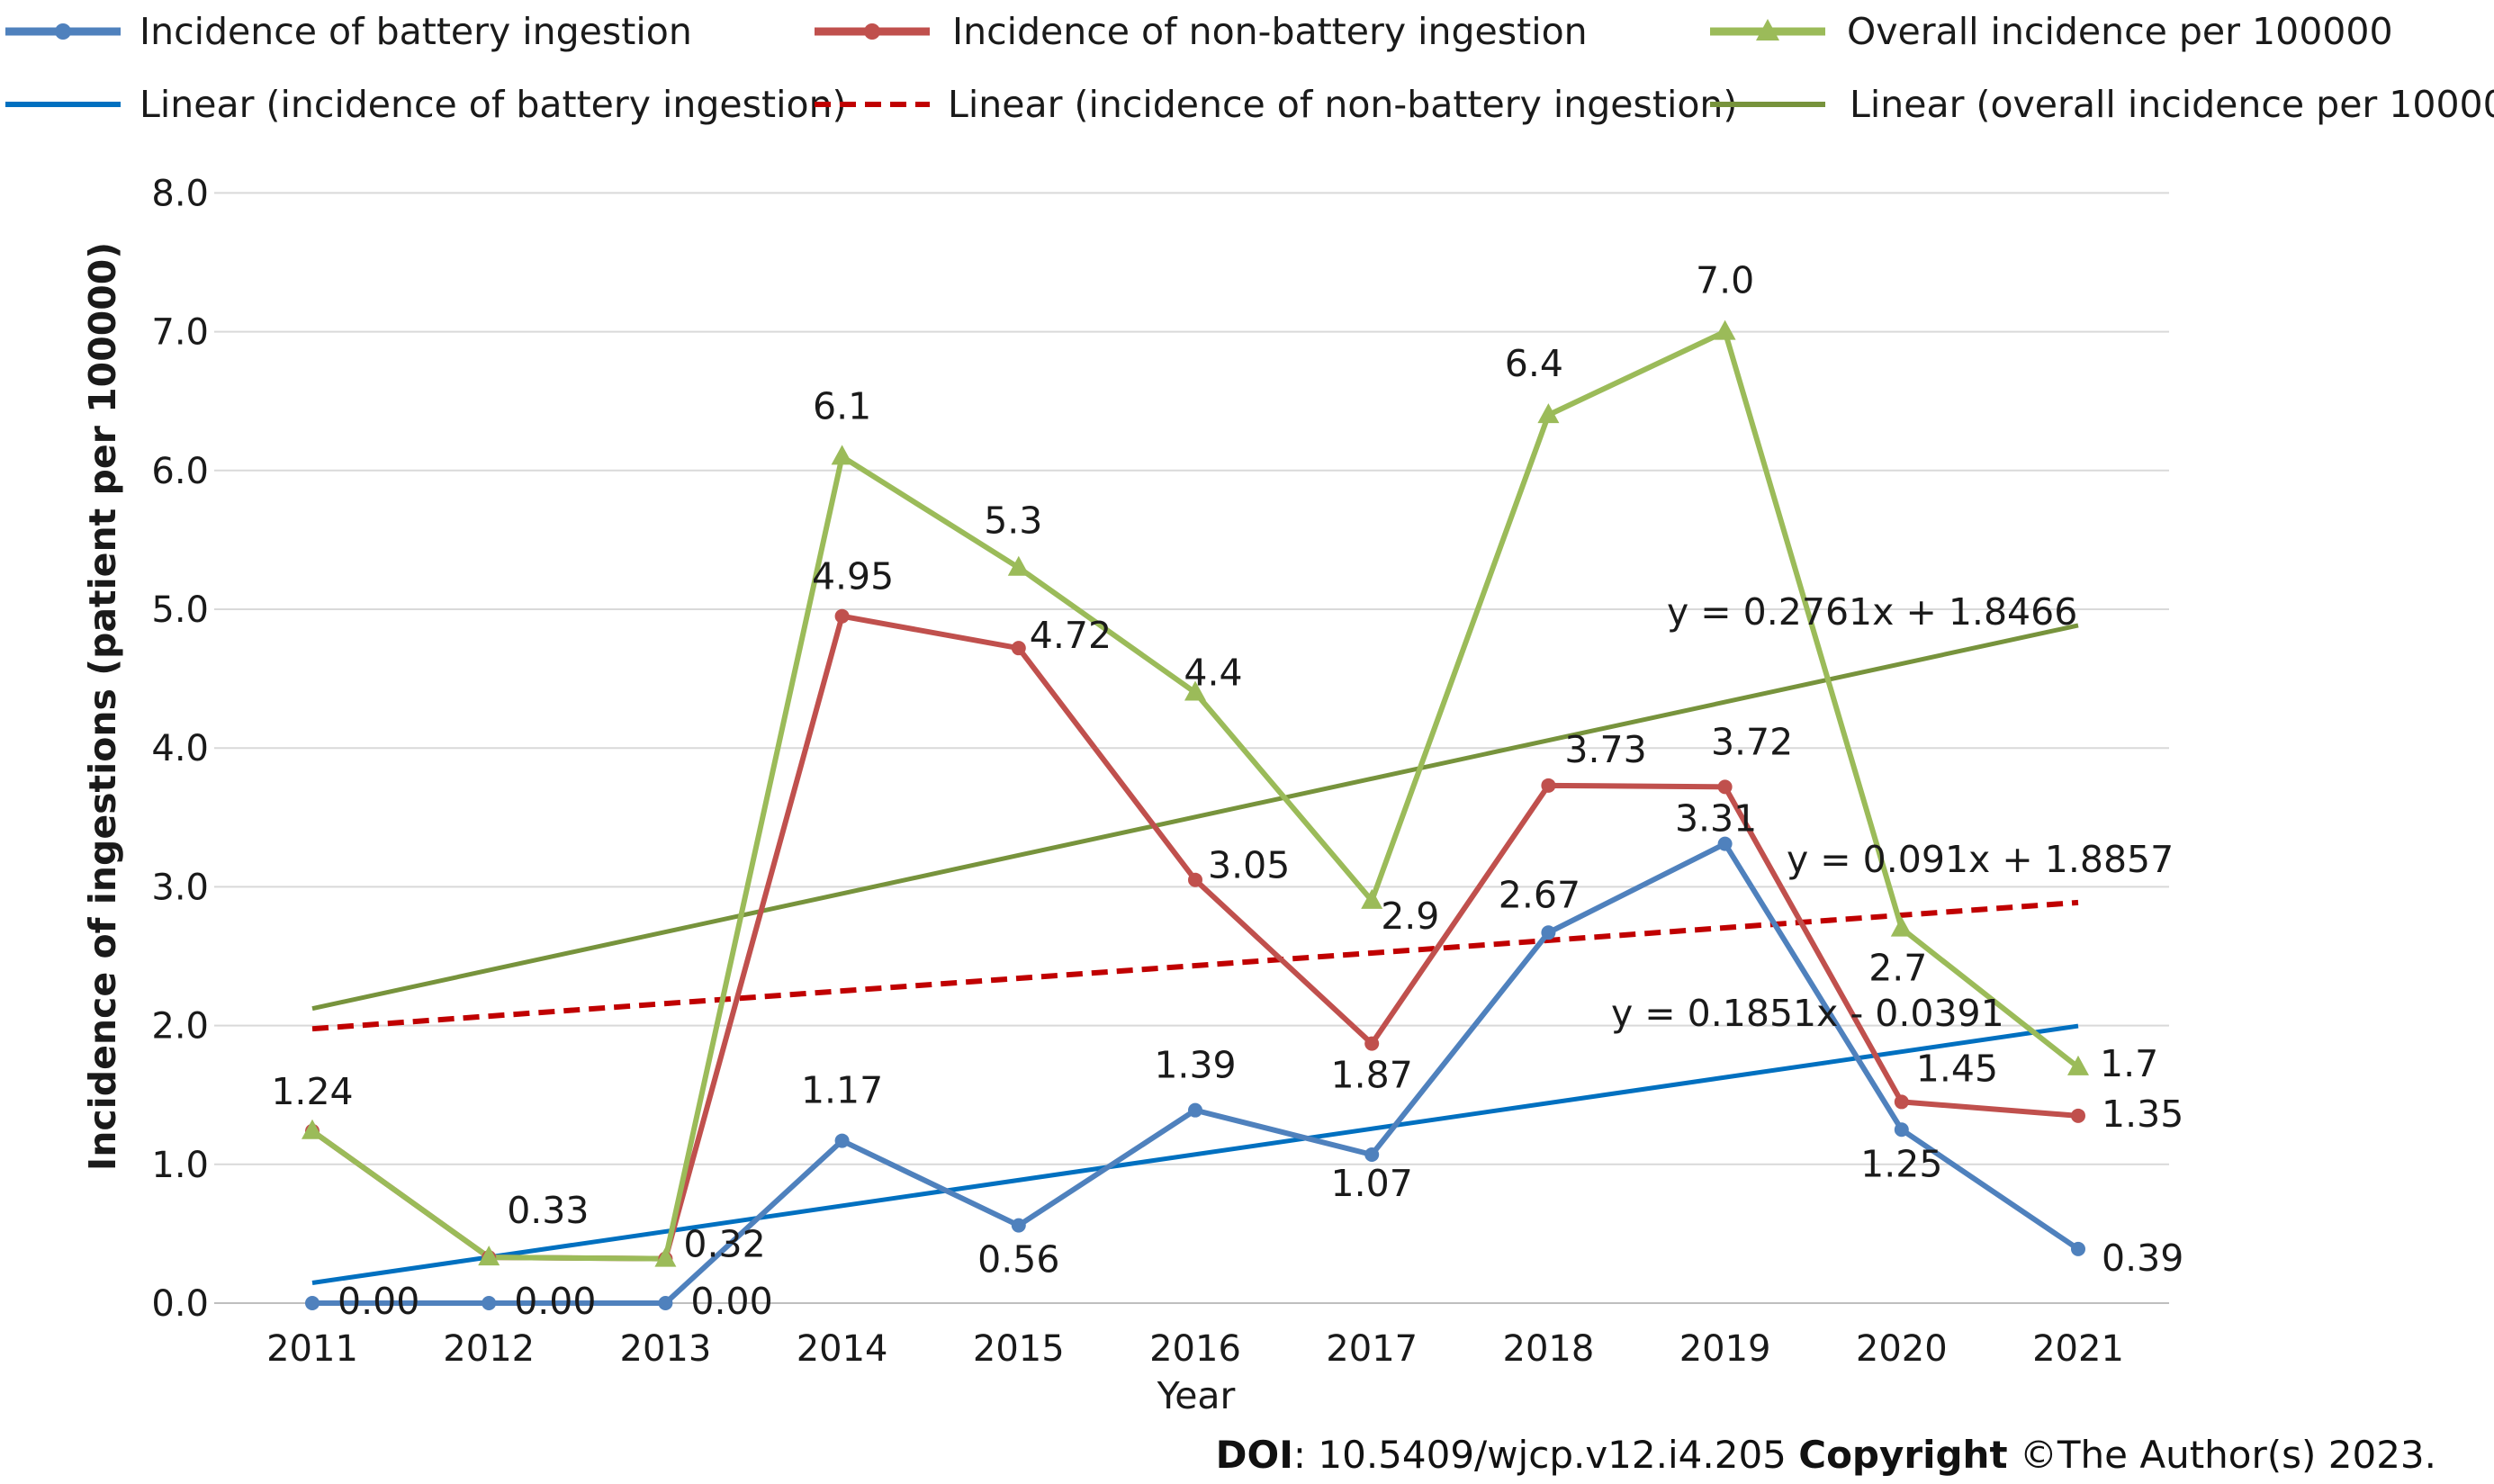 This screenshot has width=2494, height=1484. Describe the element at coordinates (2129, 1064) in the screenshot. I see `data-label: 1.7` at that location.